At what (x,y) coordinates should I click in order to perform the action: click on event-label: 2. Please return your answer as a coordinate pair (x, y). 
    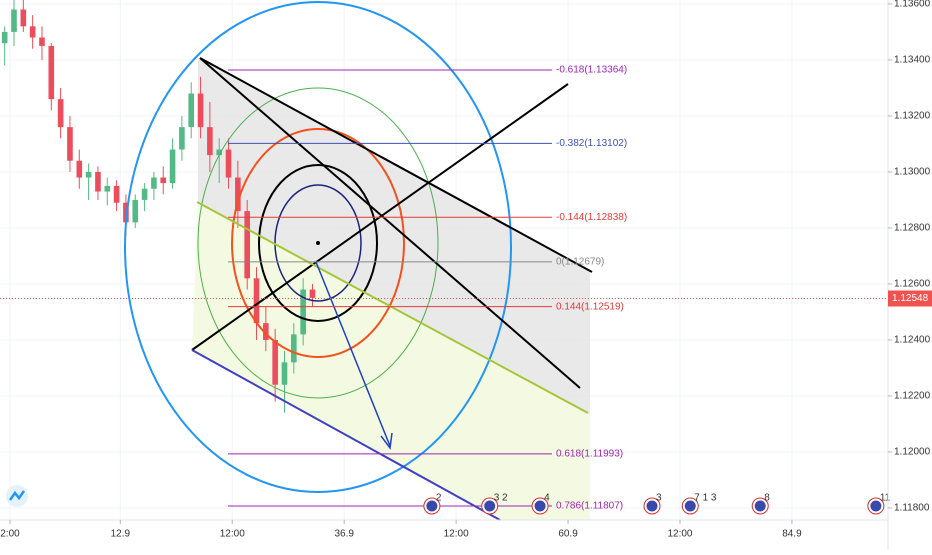
    Looking at the image, I should click on (439, 498).